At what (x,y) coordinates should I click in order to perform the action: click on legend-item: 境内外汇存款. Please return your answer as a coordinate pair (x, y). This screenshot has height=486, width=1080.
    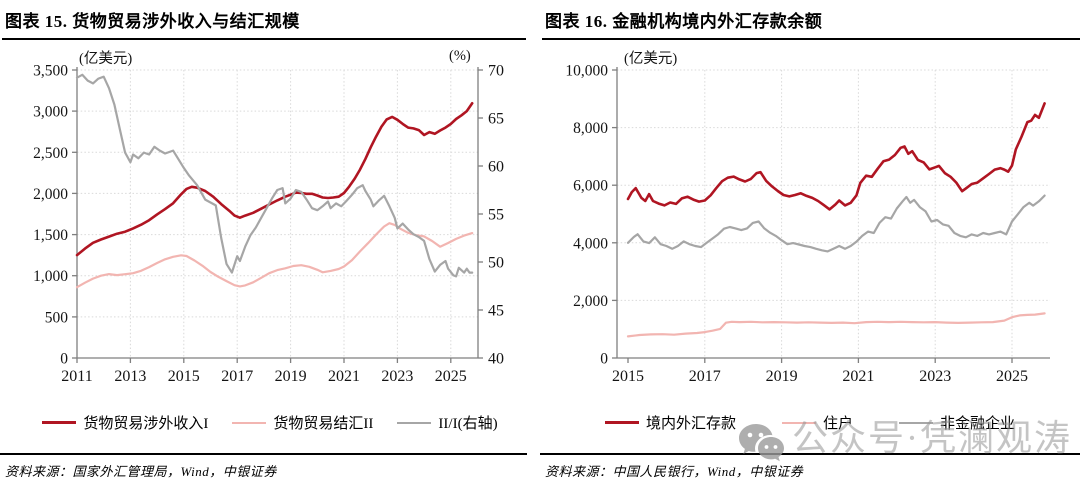
    Looking at the image, I should click on (670, 422).